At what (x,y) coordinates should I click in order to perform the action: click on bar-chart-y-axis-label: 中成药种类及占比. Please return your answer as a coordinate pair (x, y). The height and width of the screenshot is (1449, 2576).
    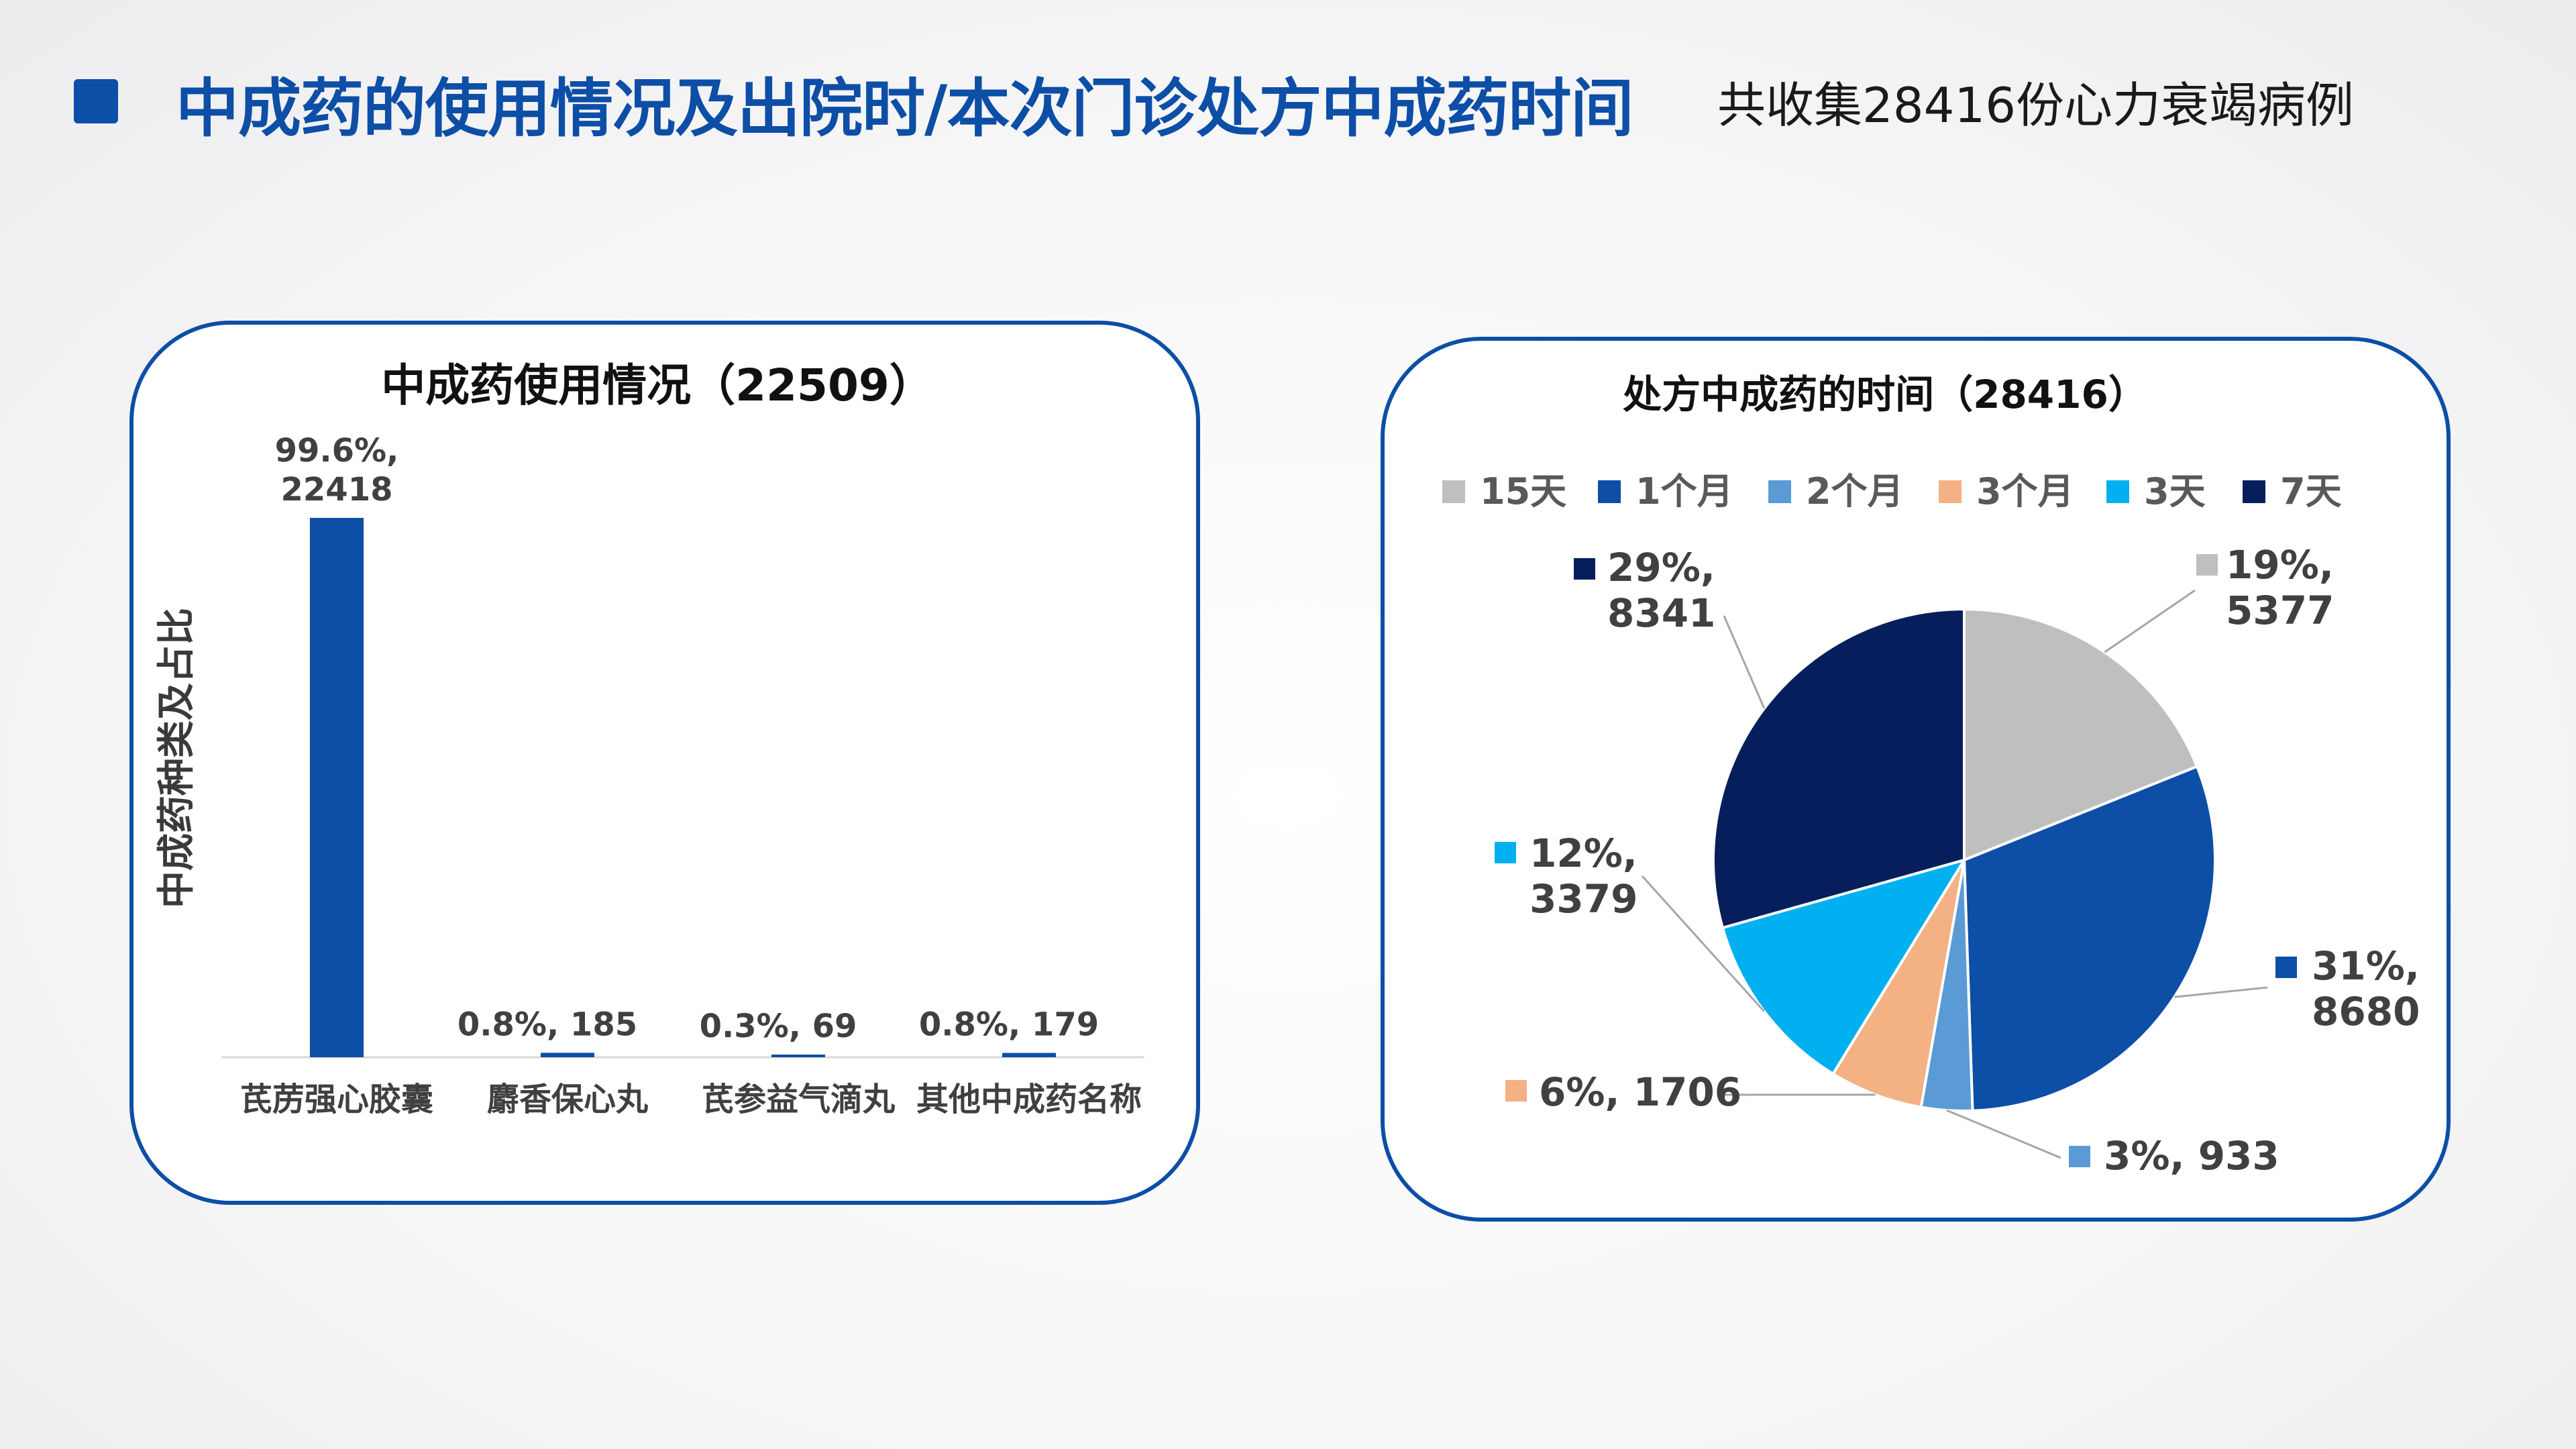
    Looking at the image, I should click on (177, 758).